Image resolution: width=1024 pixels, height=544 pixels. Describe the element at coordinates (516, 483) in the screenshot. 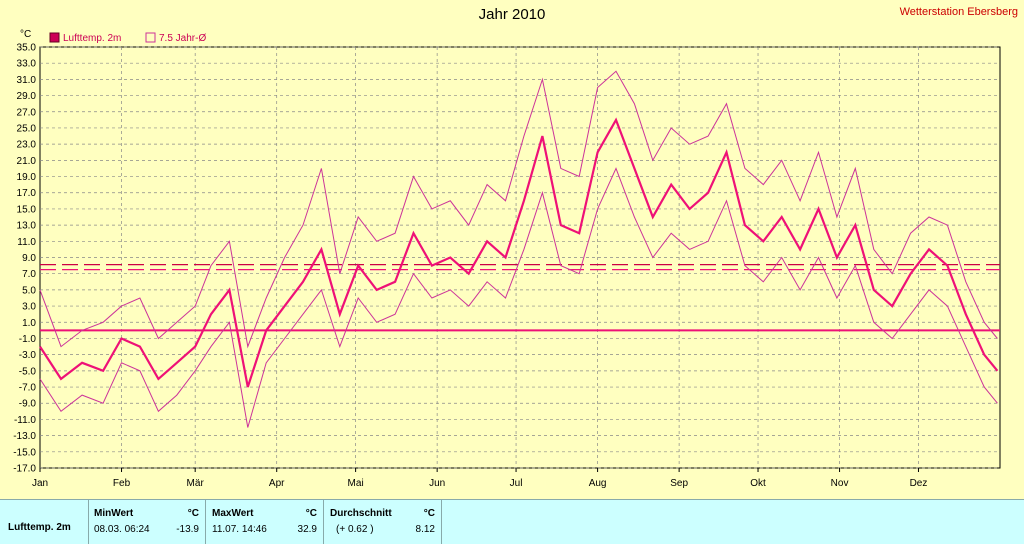

I see `x-tick-label: Jul` at that location.